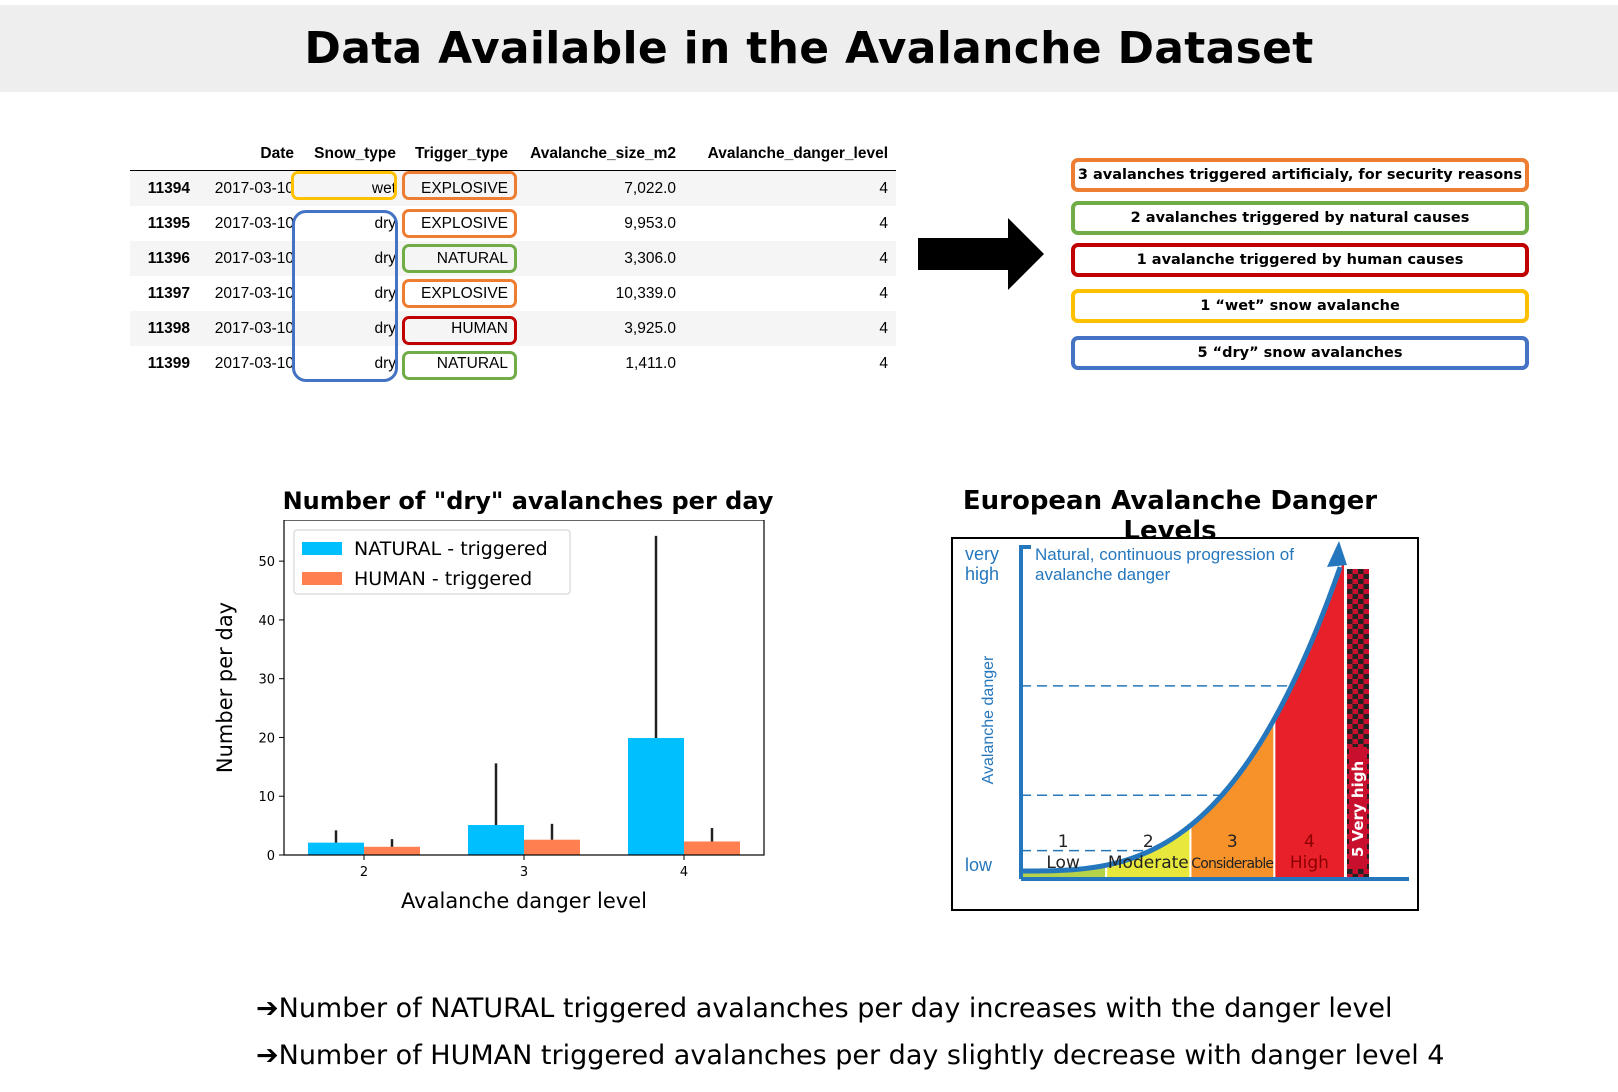  What do you see at coordinates (168, 223) in the screenshot?
I see `row-index: 11395` at bounding box center [168, 223].